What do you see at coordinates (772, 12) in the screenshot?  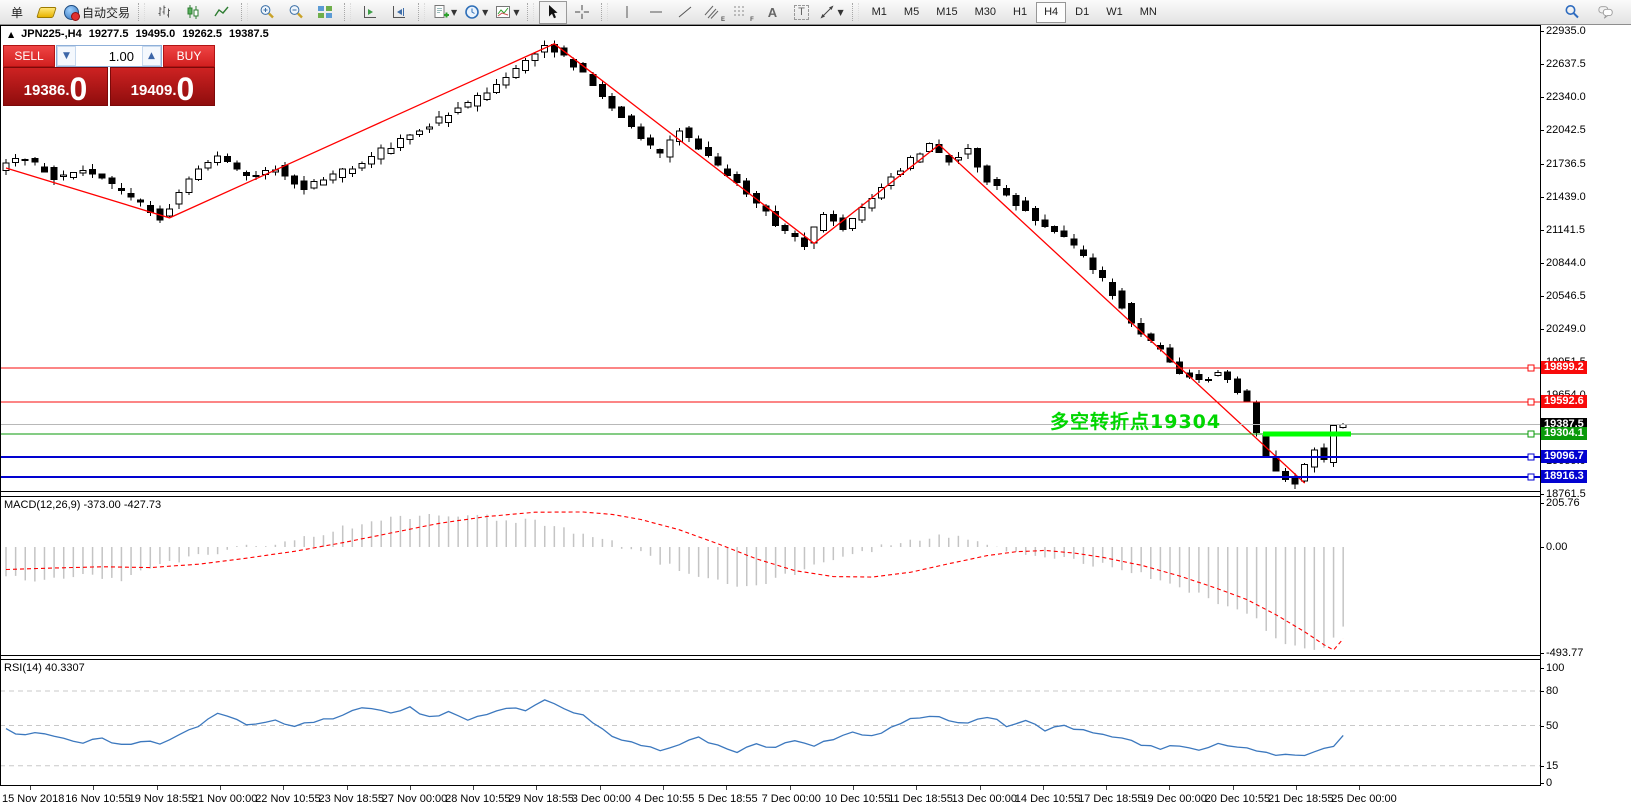 I see `text-button: A` at bounding box center [772, 12].